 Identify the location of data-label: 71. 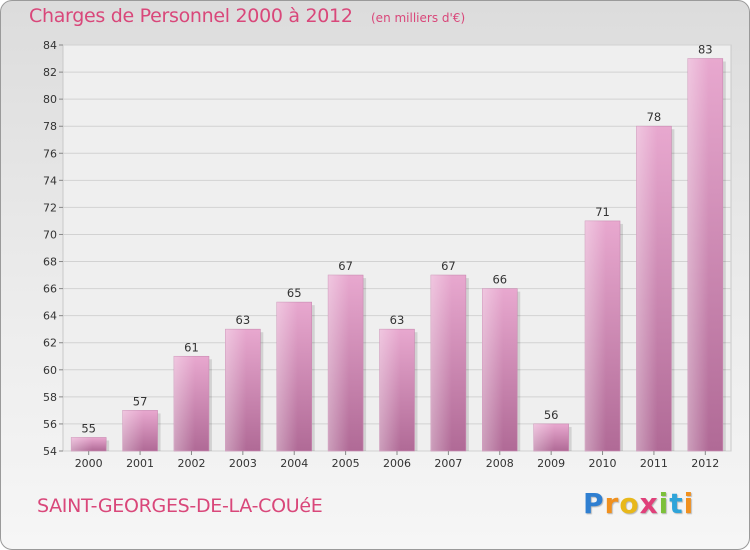
(602, 212).